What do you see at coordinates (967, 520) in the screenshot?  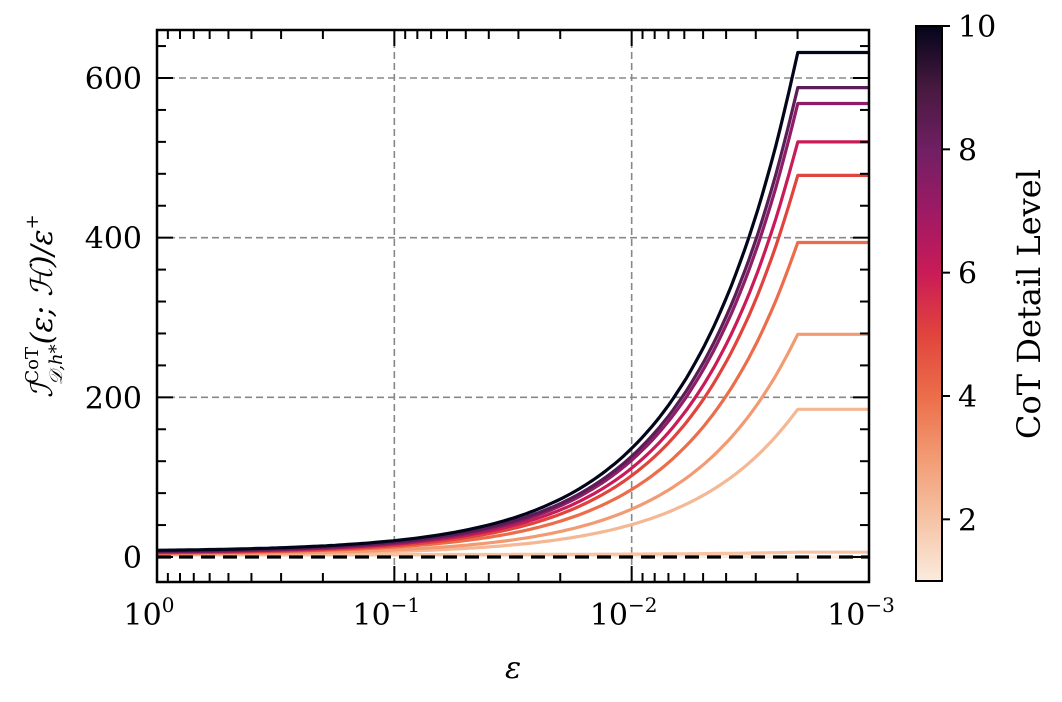 I see `colorbar-tick-label: 2` at bounding box center [967, 520].